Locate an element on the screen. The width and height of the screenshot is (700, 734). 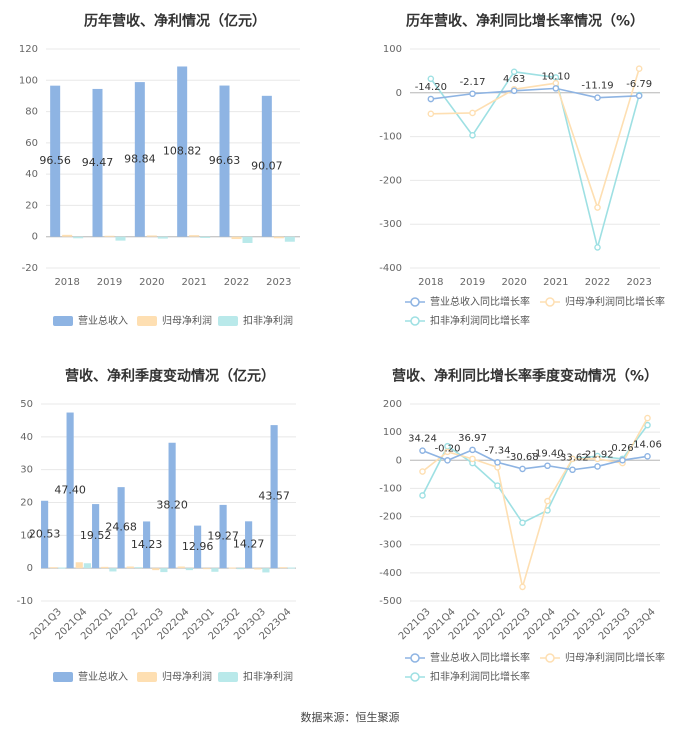
y-tick-label-0: 120 is located at coordinates (28, 49).